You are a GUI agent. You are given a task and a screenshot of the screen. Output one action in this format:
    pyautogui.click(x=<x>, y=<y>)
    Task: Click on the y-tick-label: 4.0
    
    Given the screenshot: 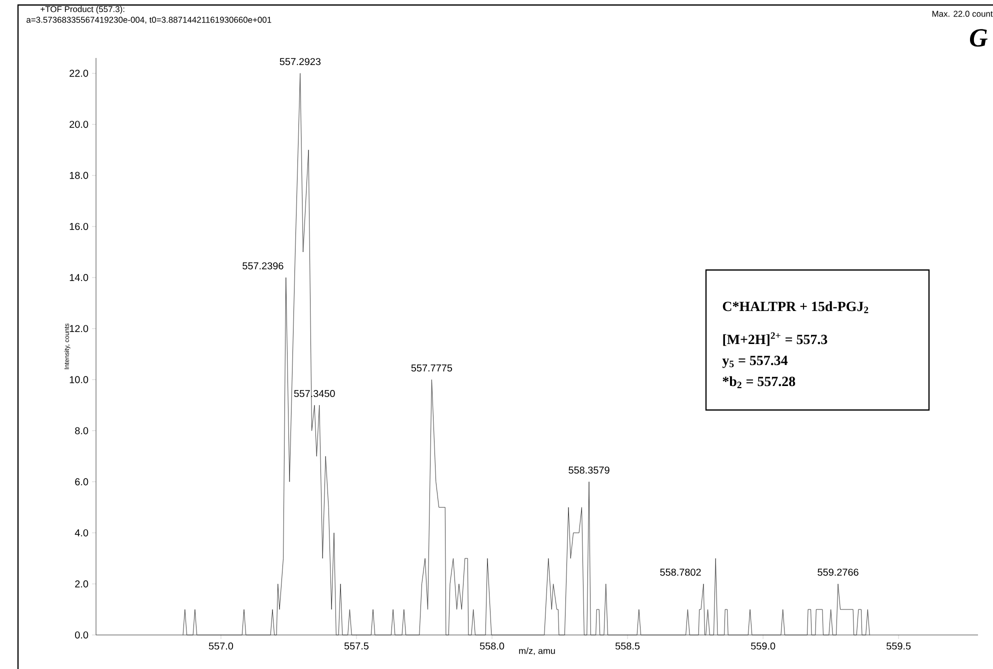 What is the action you would take?
    pyautogui.click(x=81, y=532)
    